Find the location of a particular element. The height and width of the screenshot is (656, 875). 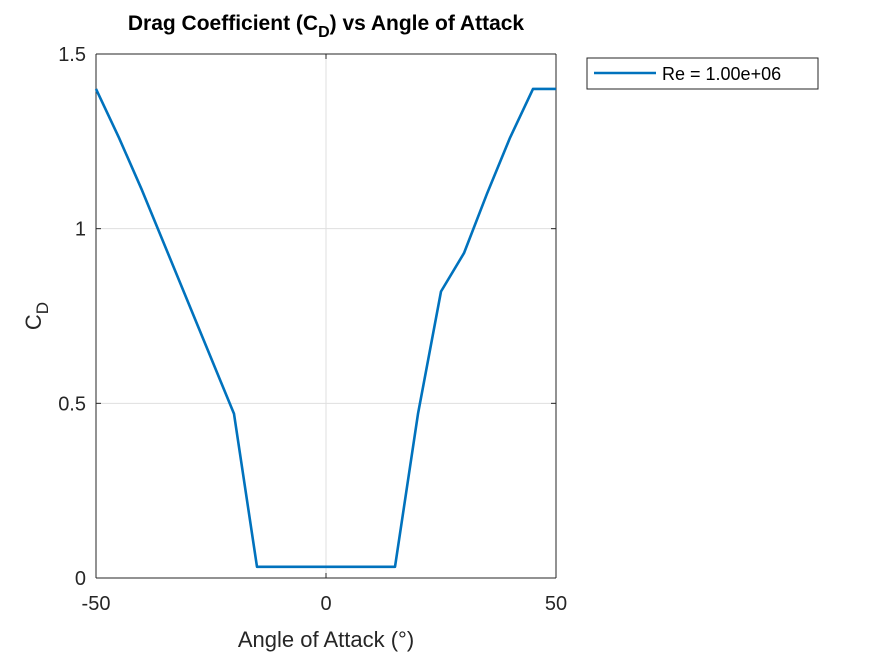

y-axis-label: CD is located at coordinates (36, 316).